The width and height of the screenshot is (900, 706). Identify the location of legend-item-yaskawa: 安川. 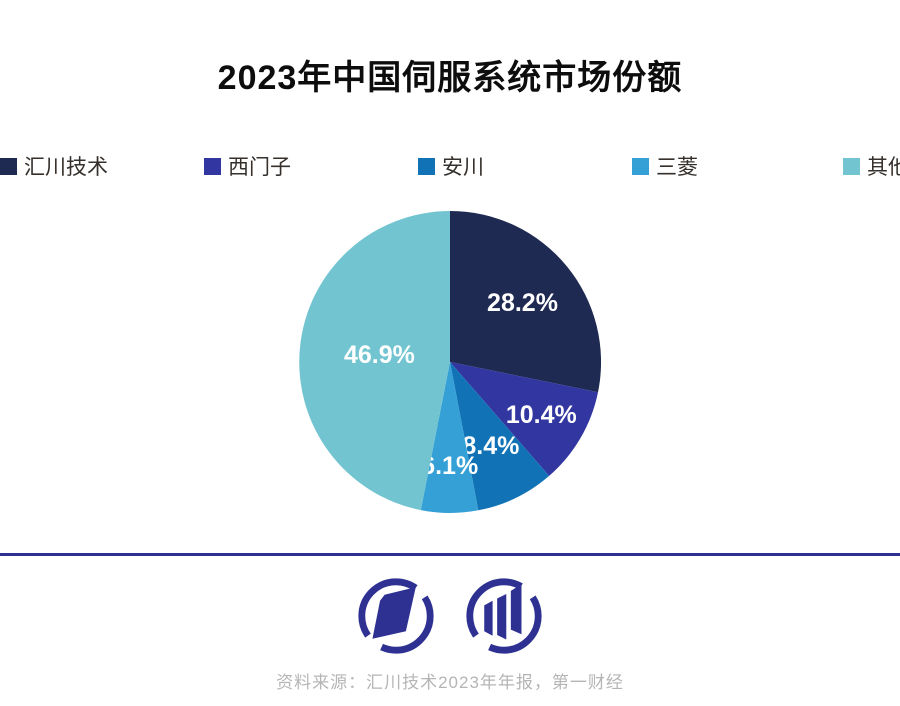
(451, 166).